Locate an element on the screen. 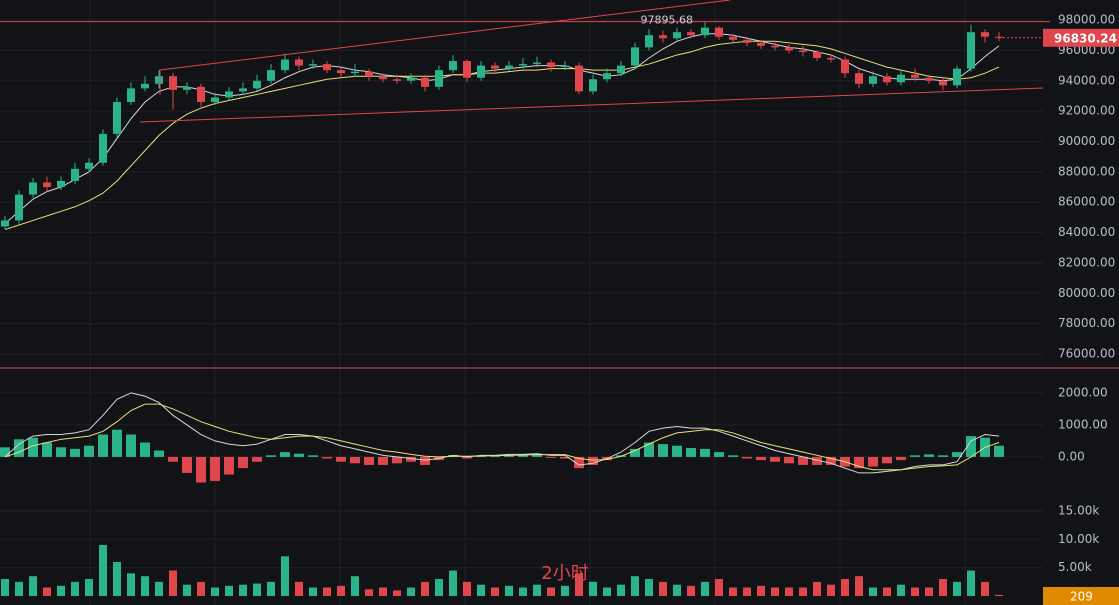 Image resolution: width=1119 pixels, height=605 pixels. y-tick-label: 82000.00 is located at coordinates (1086, 262).